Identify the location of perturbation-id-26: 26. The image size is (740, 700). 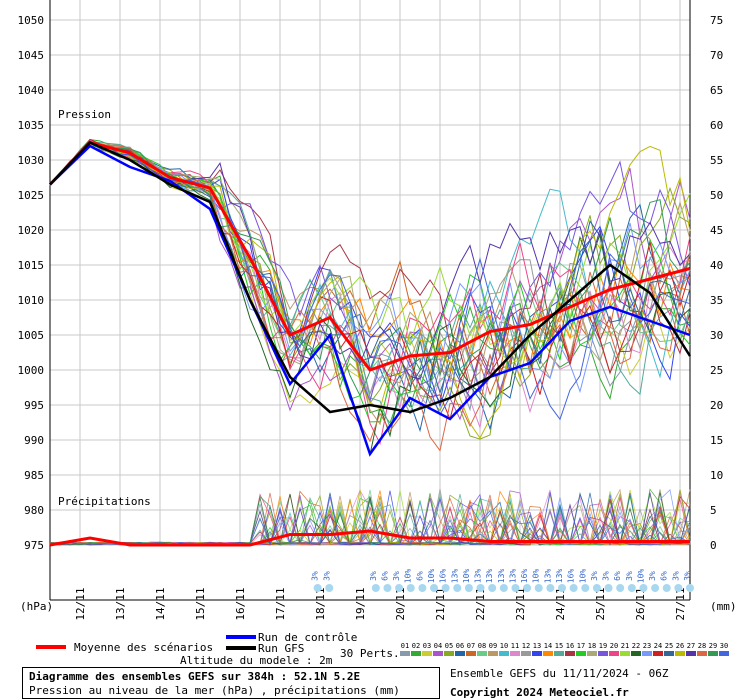
(680, 646).